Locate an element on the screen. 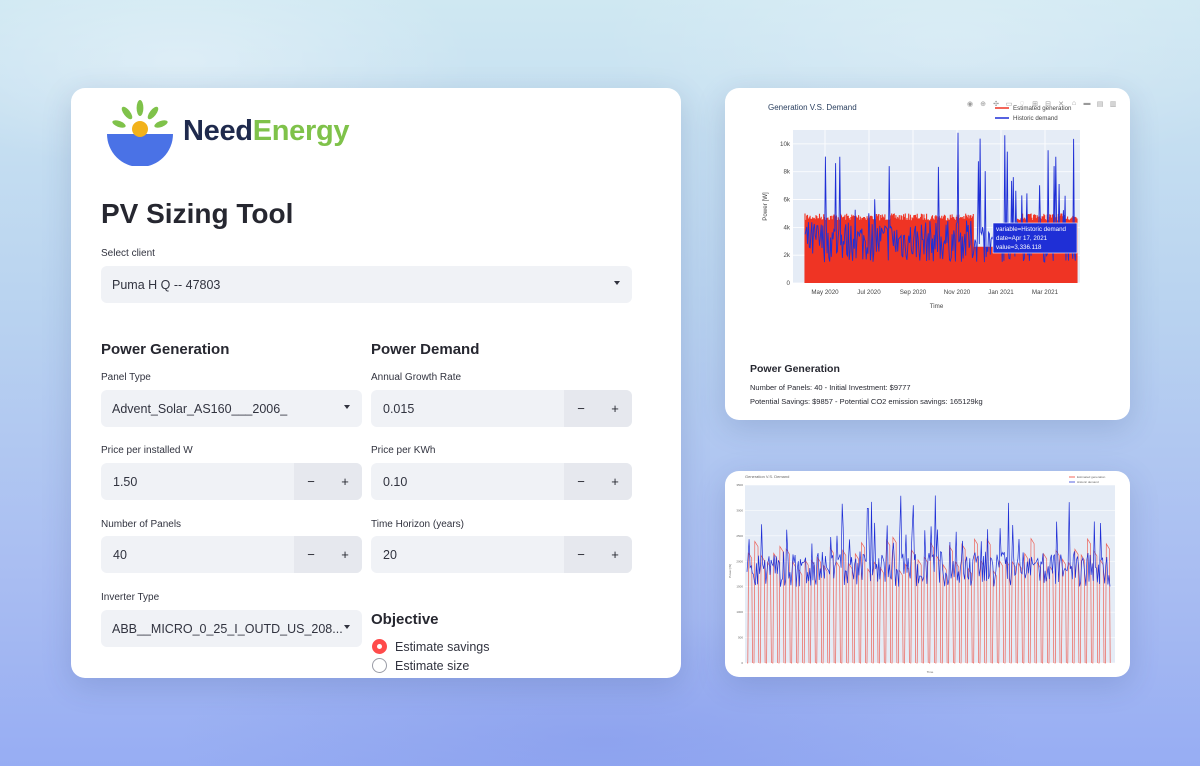  plotly-logo-icon: ▥ is located at coordinates (1113, 104).